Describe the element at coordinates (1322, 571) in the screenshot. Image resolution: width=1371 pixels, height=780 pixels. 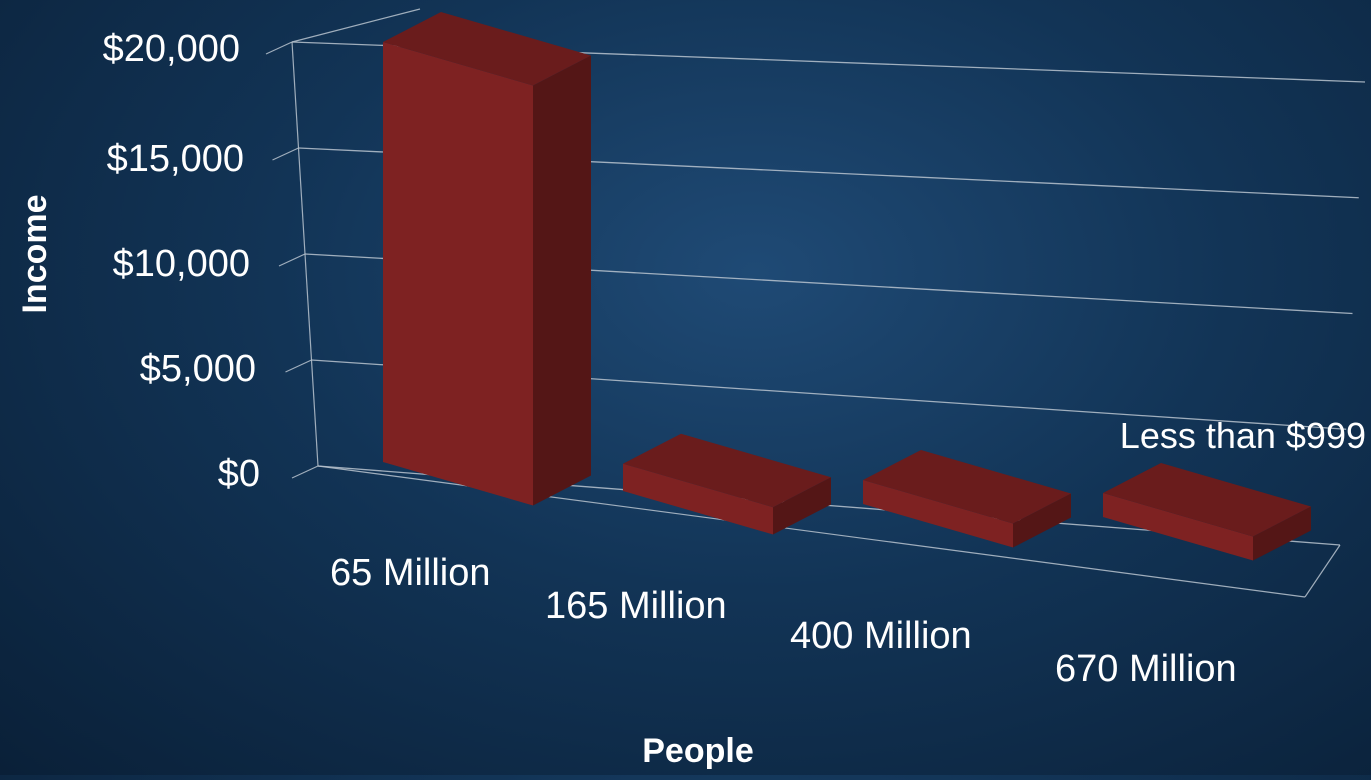
I see `floor-right-edge` at that location.